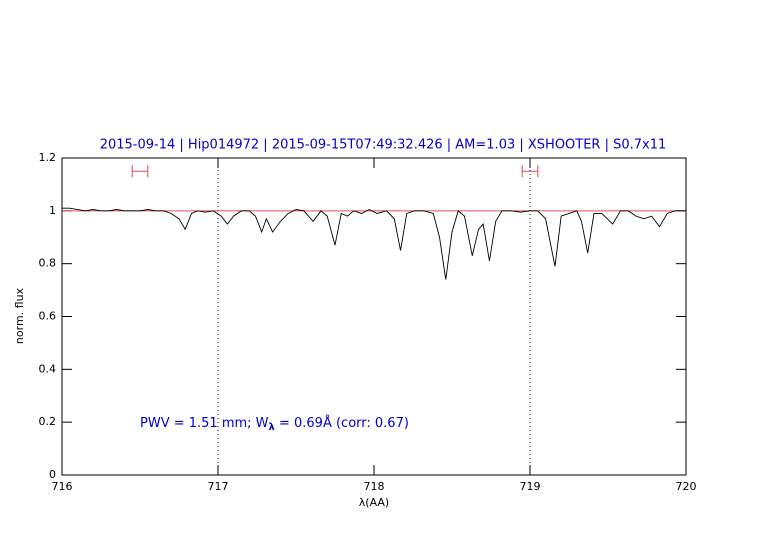 Image resolution: width=782 pixels, height=542 pixels. What do you see at coordinates (52, 474) in the screenshot?
I see `y-tick-label: 0` at bounding box center [52, 474].